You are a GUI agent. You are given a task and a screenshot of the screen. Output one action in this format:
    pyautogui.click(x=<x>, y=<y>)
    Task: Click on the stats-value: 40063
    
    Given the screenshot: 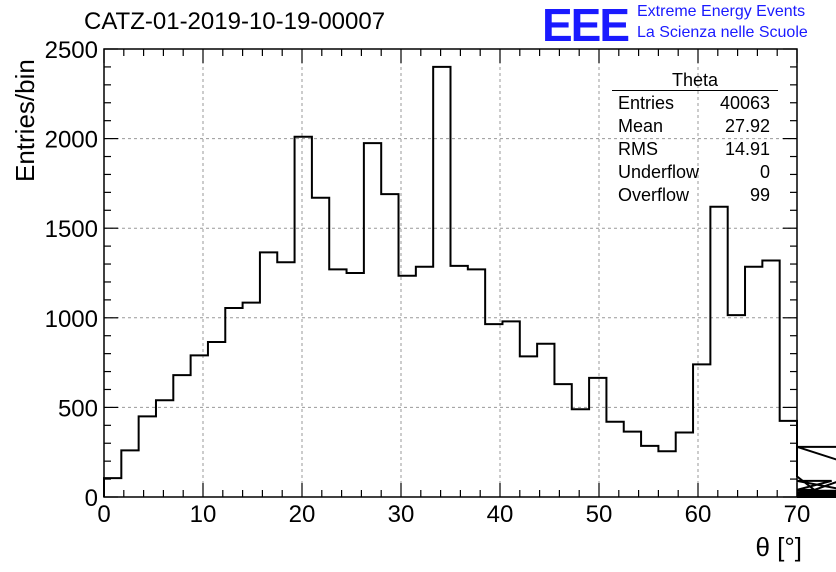 What is the action you would take?
    pyautogui.click(x=744, y=103)
    